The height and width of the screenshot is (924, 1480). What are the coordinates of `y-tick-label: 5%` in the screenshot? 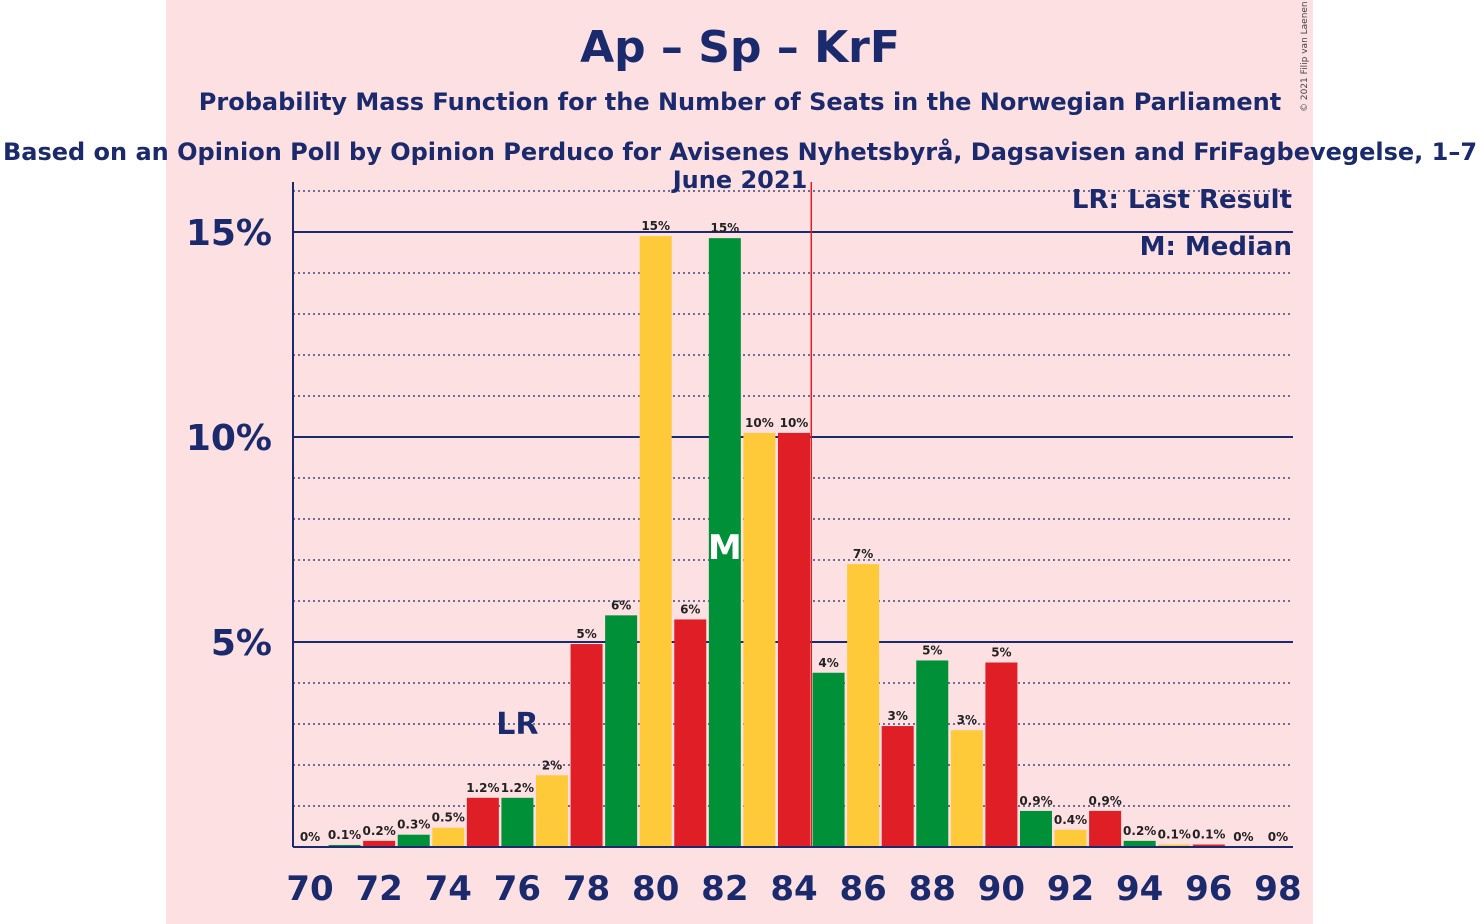 It's located at (241, 643).